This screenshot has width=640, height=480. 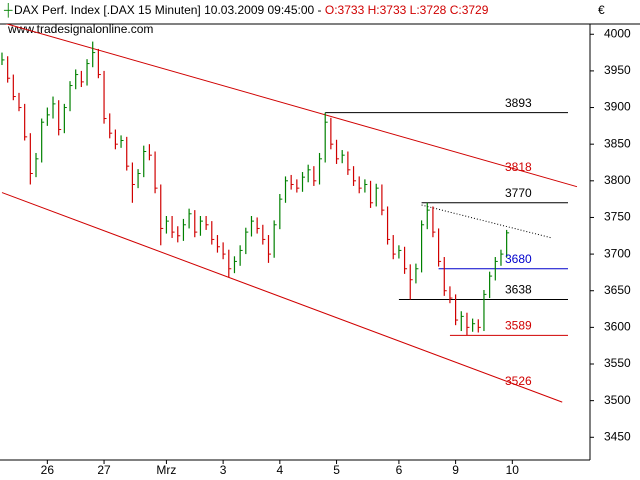 I want to click on watermark: www.tradesignalonline.com, so click(x=80, y=29).